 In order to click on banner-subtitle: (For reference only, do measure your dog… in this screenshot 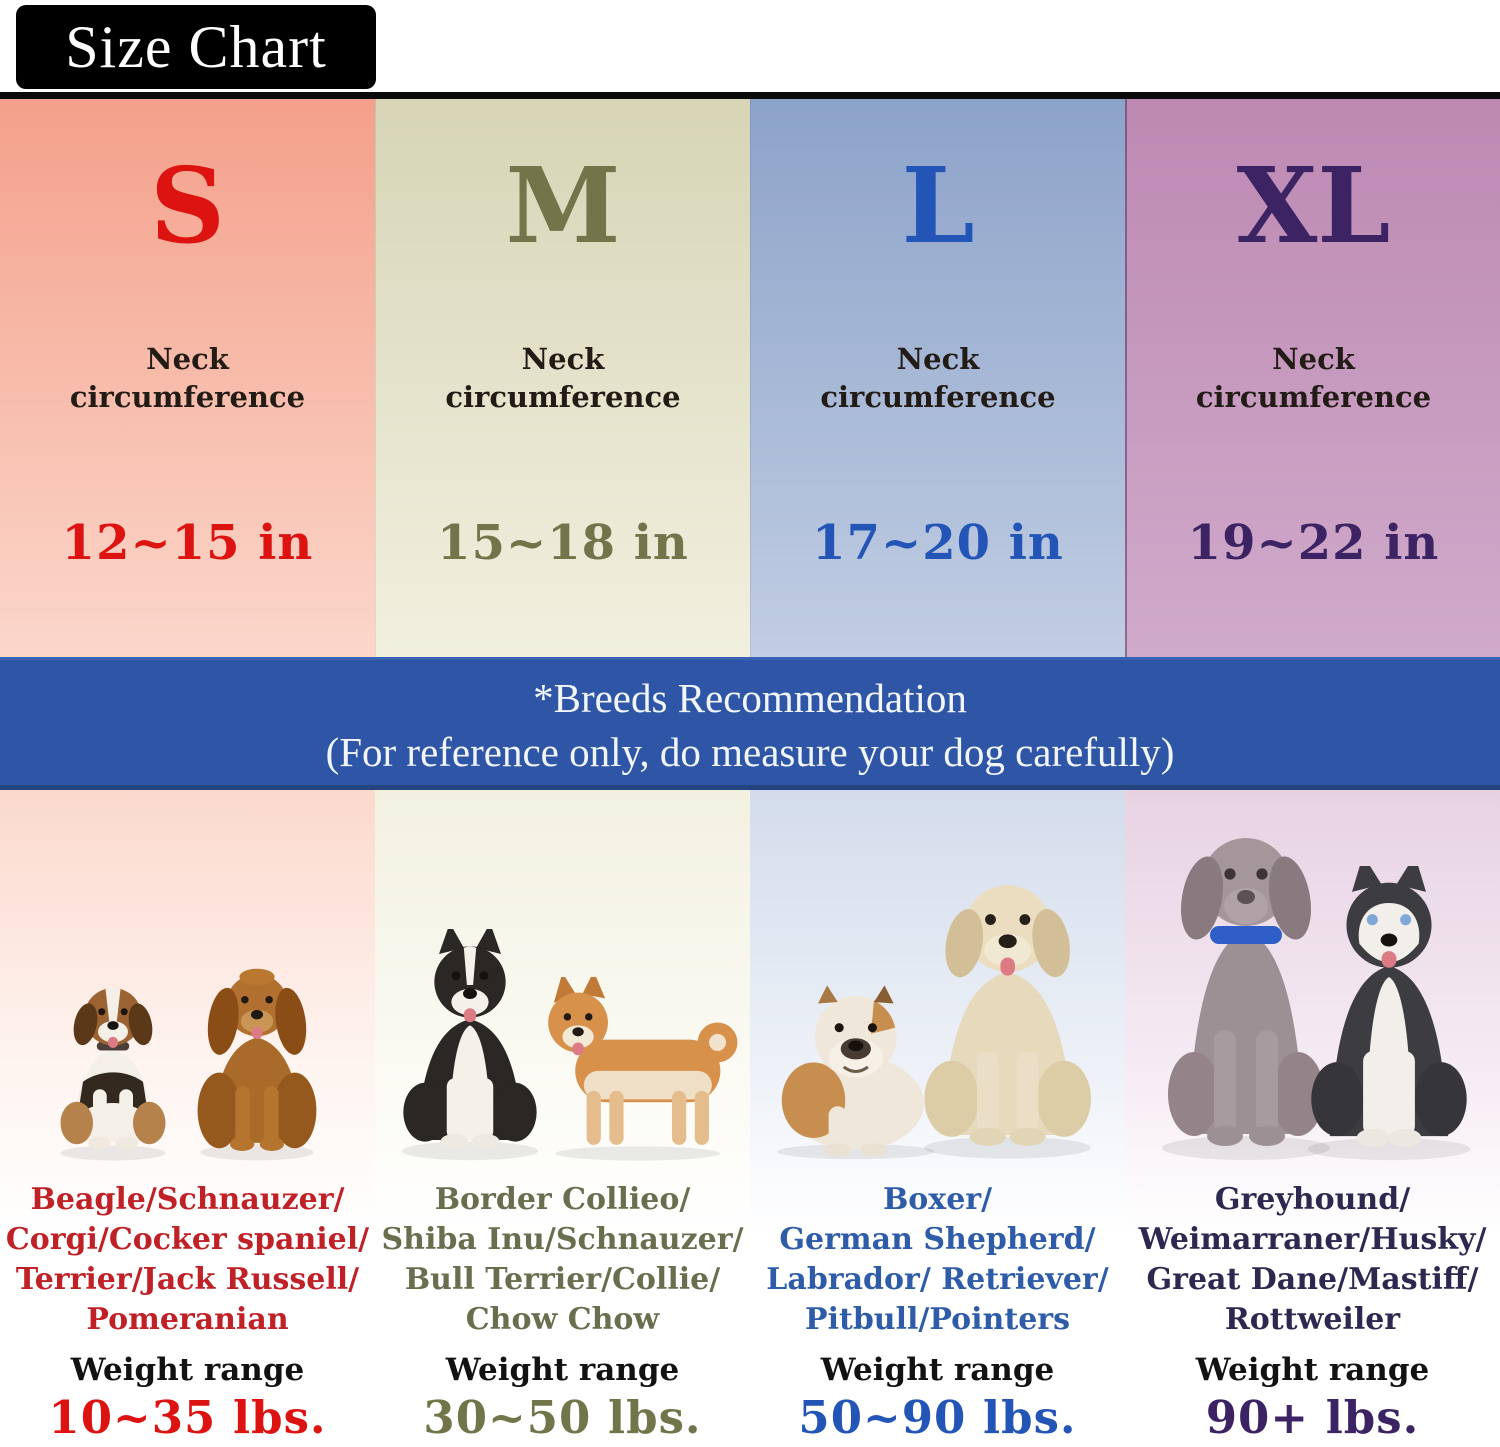, I will do `click(750, 752)`.